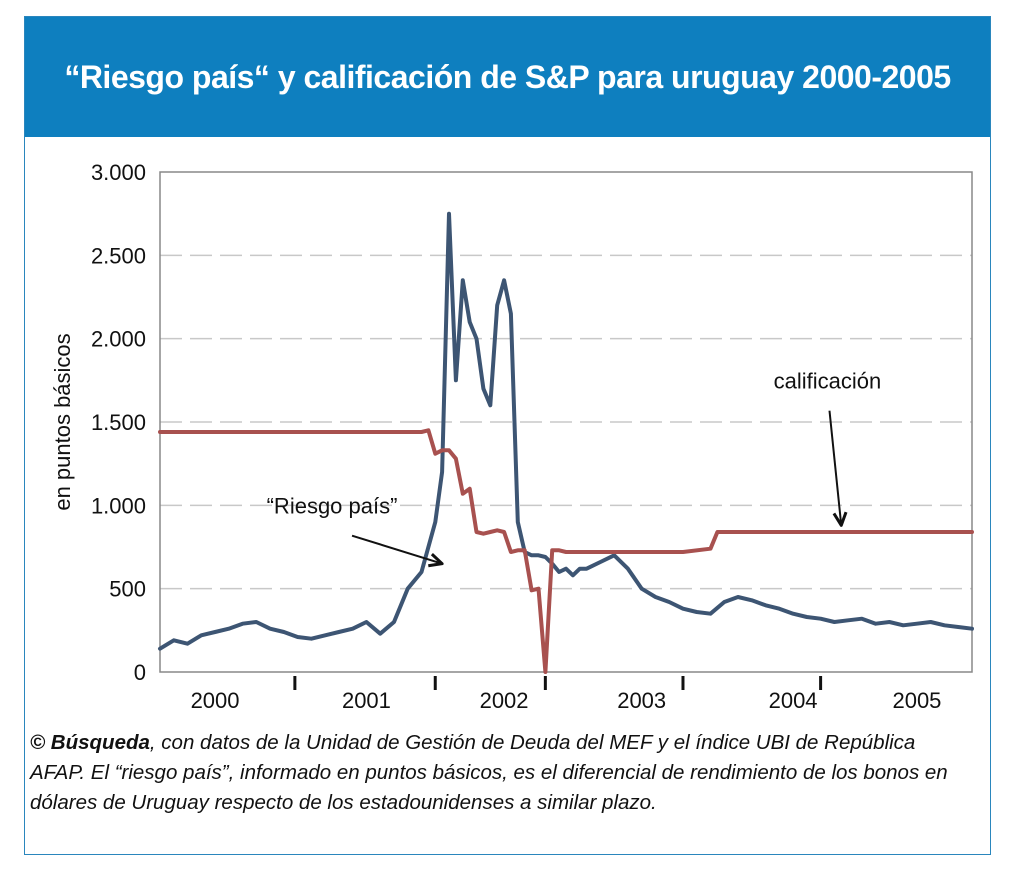 This screenshot has width=1011, height=883. Describe the element at coordinates (366, 700) in the screenshot. I see `x-tick-label: 2001` at that location.